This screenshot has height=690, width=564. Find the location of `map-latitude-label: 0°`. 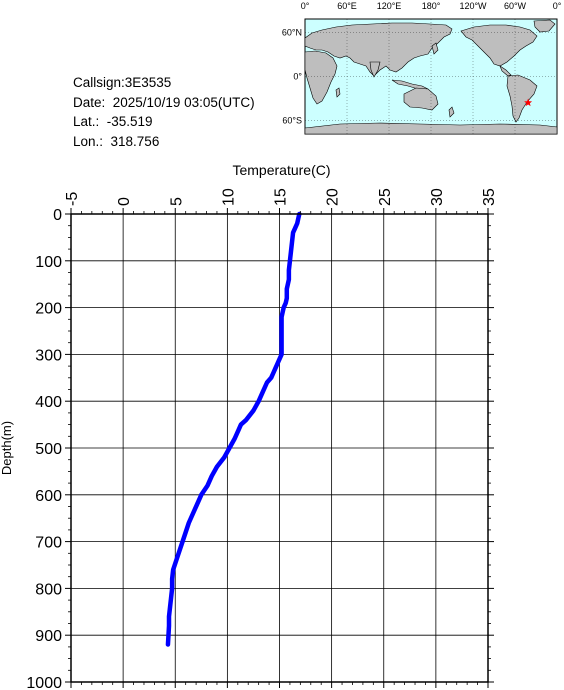

map-latitude-label: 0° is located at coordinates (297, 77).